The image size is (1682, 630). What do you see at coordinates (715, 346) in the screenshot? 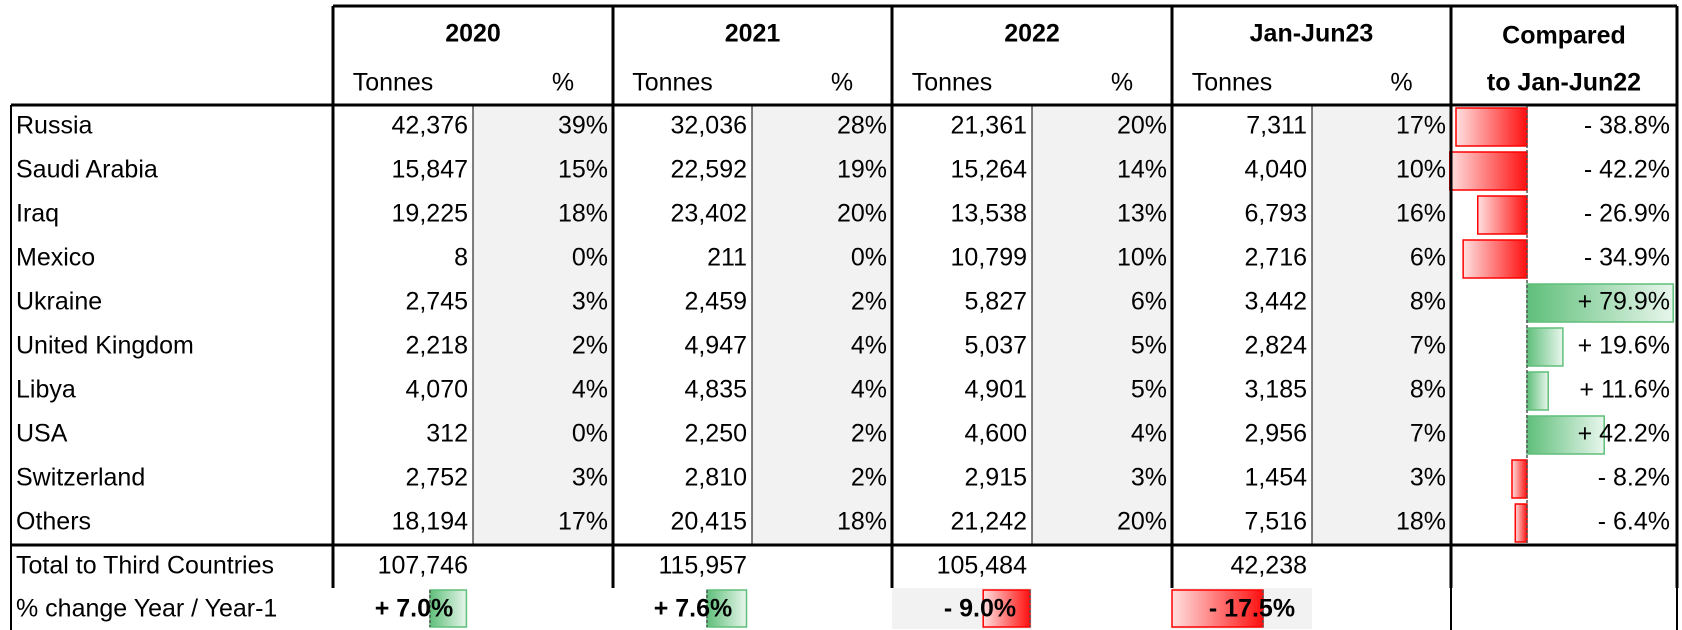
I see `cell: 4,947` at bounding box center [715, 346].